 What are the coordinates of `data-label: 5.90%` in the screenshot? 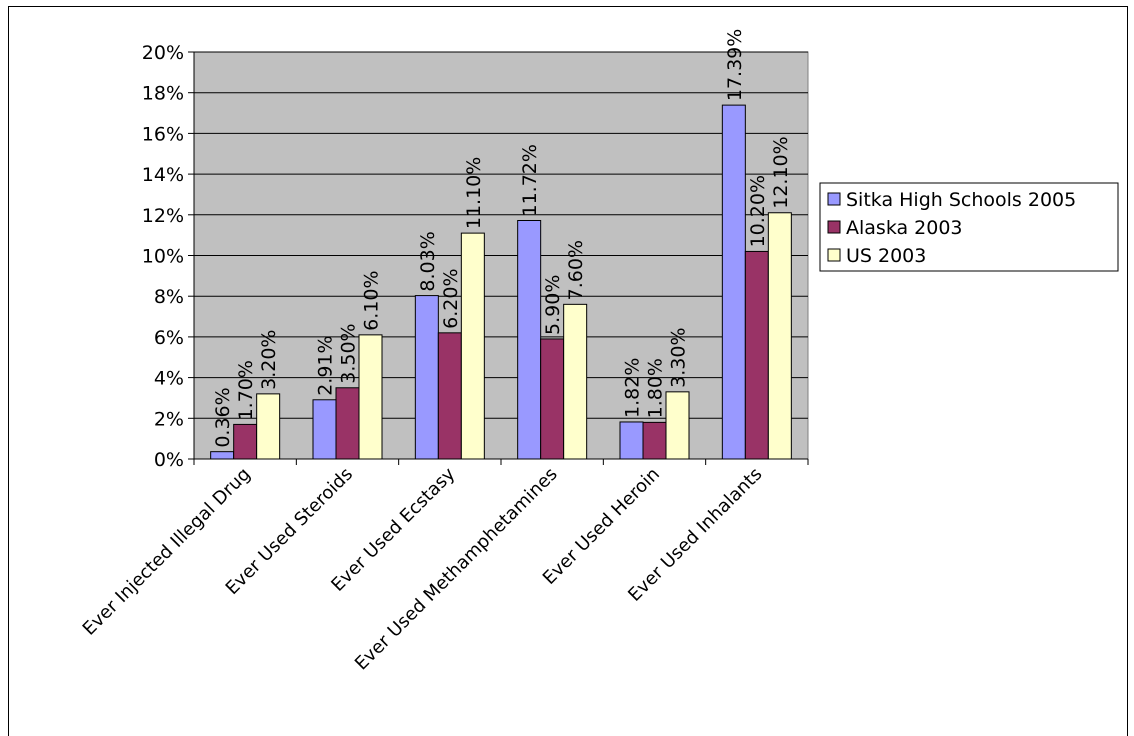 It's located at (553, 305).